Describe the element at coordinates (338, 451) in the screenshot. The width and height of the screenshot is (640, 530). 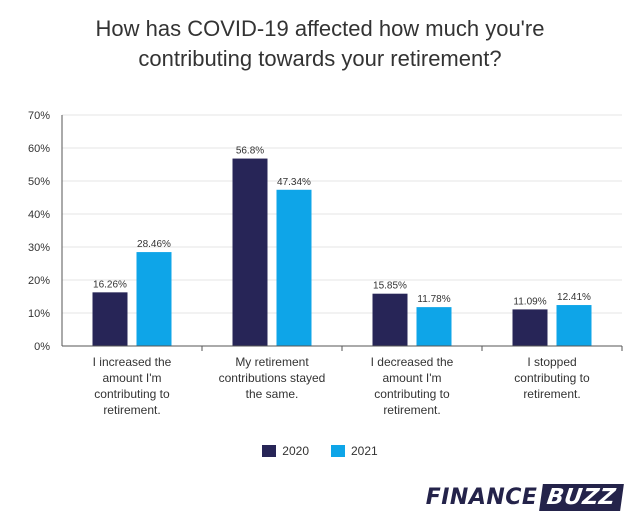
I see `legend-swatch-2021` at that location.